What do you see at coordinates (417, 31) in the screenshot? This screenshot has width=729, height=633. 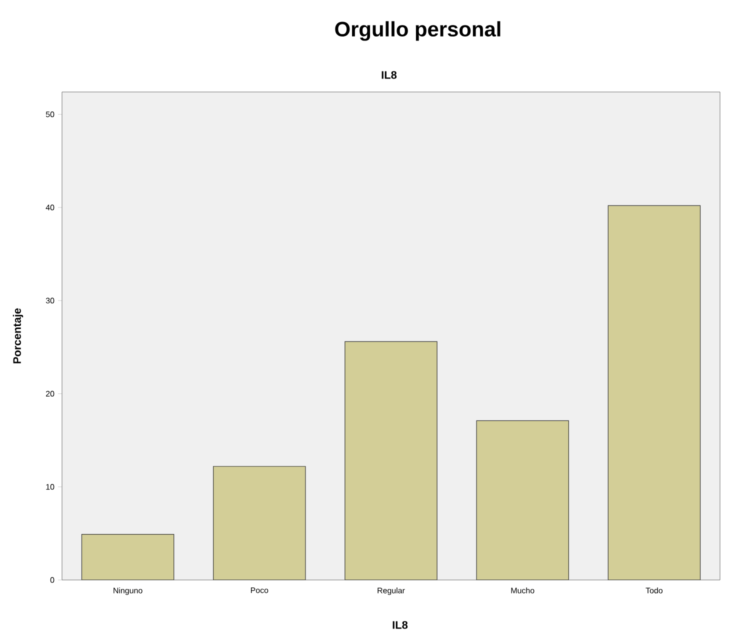 I see `chart-title: Orgullo personal` at bounding box center [417, 31].